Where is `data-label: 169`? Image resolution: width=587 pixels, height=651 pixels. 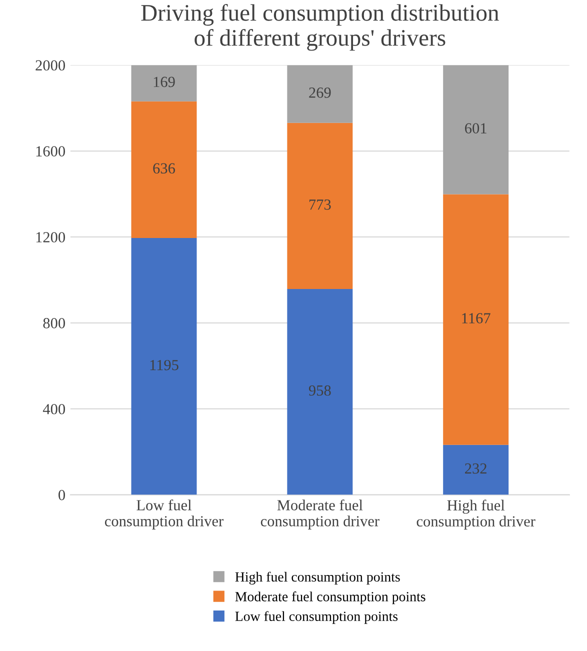
data-label: 169 is located at coordinates (164, 82).